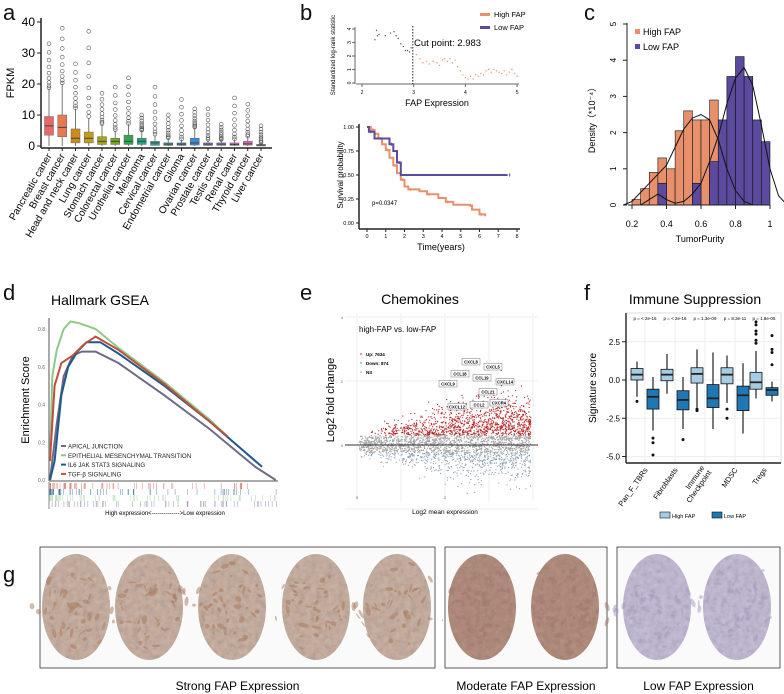 Image resolution: width=784 pixels, height=694 pixels. Describe the element at coordinates (306, 12) in the screenshot. I see `panel-label-b: b` at that location.